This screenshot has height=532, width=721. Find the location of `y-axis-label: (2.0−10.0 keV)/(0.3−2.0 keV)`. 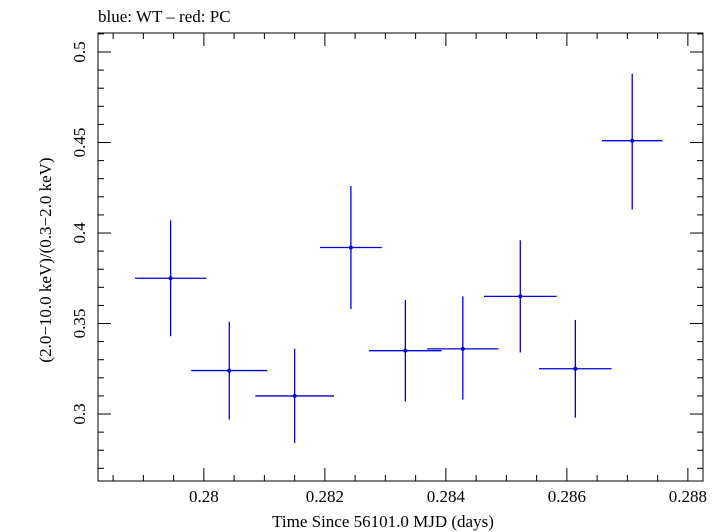

y-axis-label: (2.0−10.0 keV)/(0.3−2.0 keV) is located at coordinates (45, 259).